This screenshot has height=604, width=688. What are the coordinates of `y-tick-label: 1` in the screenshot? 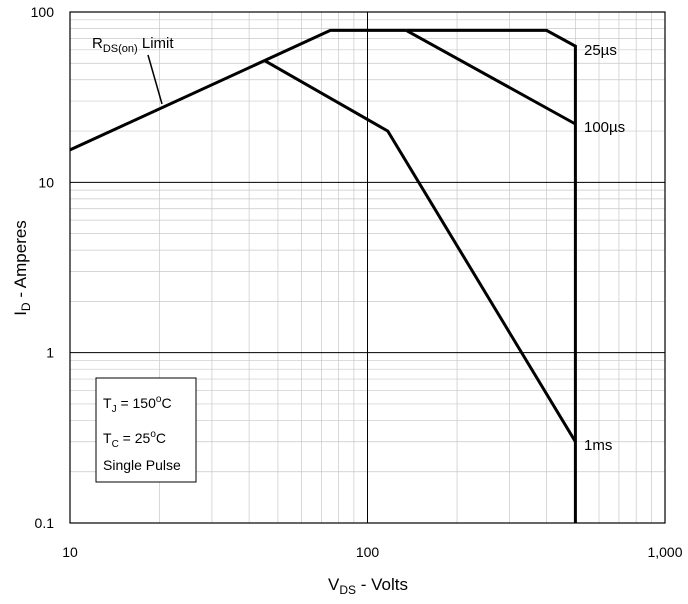 It's located at (50, 353).